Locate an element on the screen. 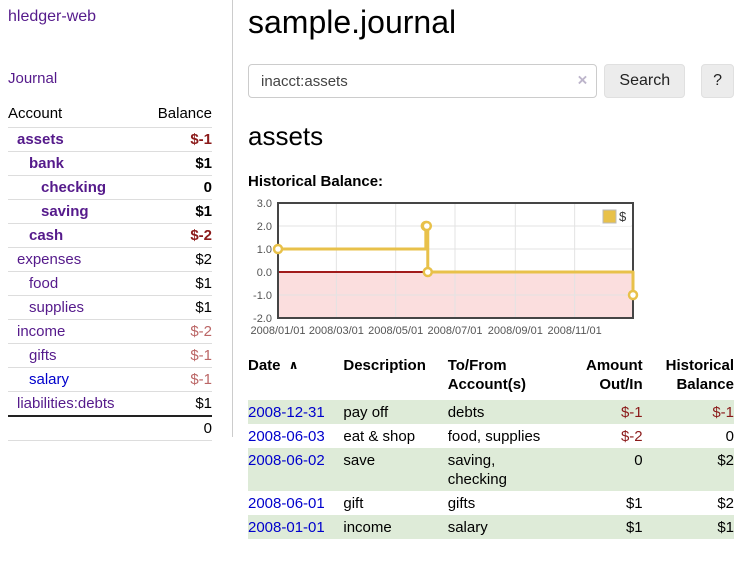 This screenshot has width=742, height=582. account-row: food $1 is located at coordinates (110, 283).